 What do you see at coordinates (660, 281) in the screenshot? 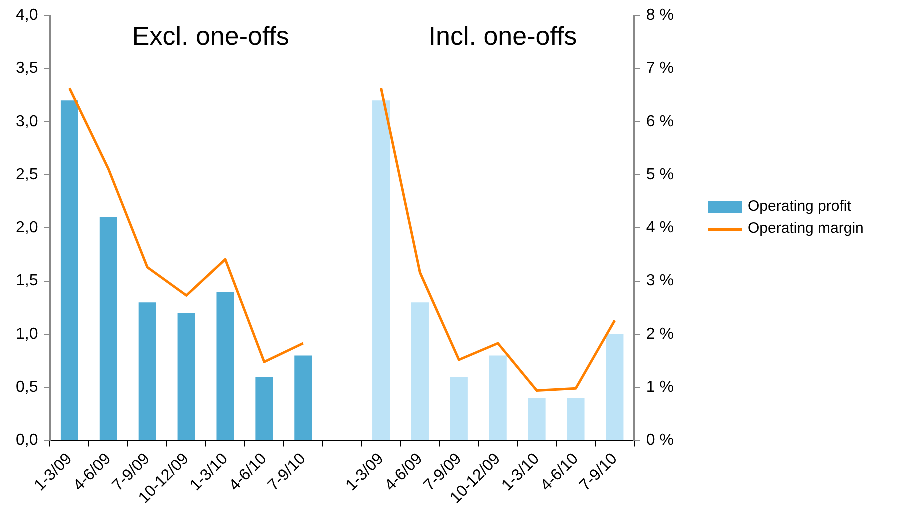
I see `y2-tick-label: 3 %` at bounding box center [660, 281].